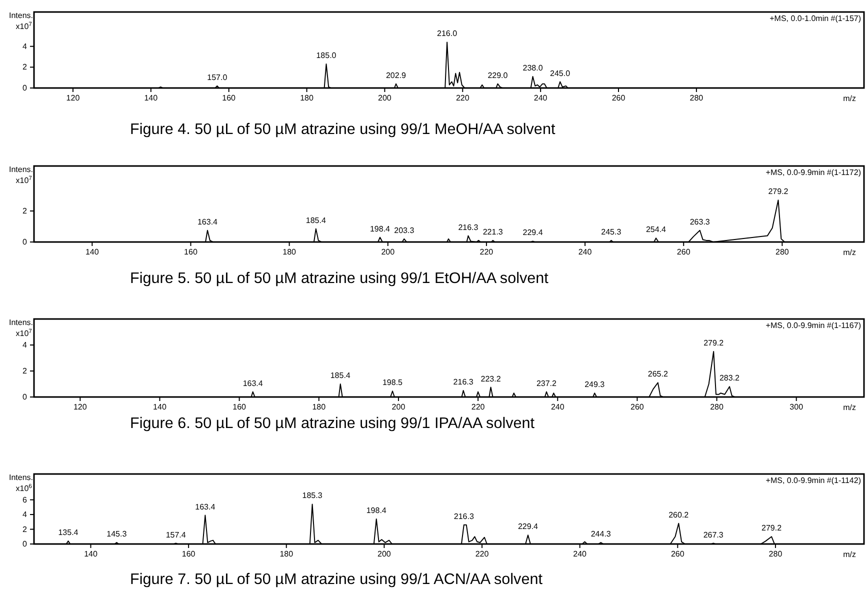 This screenshot has height=591, width=866. What do you see at coordinates (68, 533) in the screenshot?
I see `annotation: 135.4` at bounding box center [68, 533].